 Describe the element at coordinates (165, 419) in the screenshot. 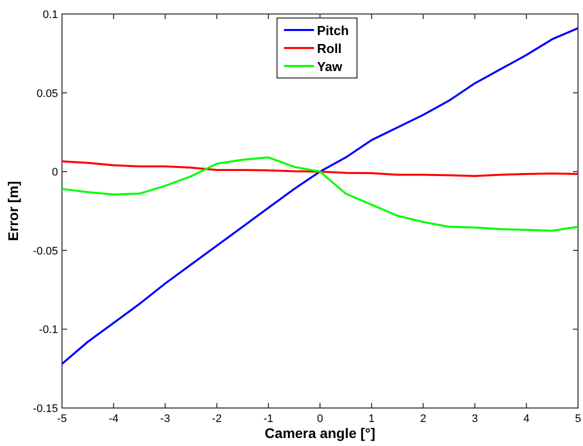

I see `x-tick-label: -3` at that location.